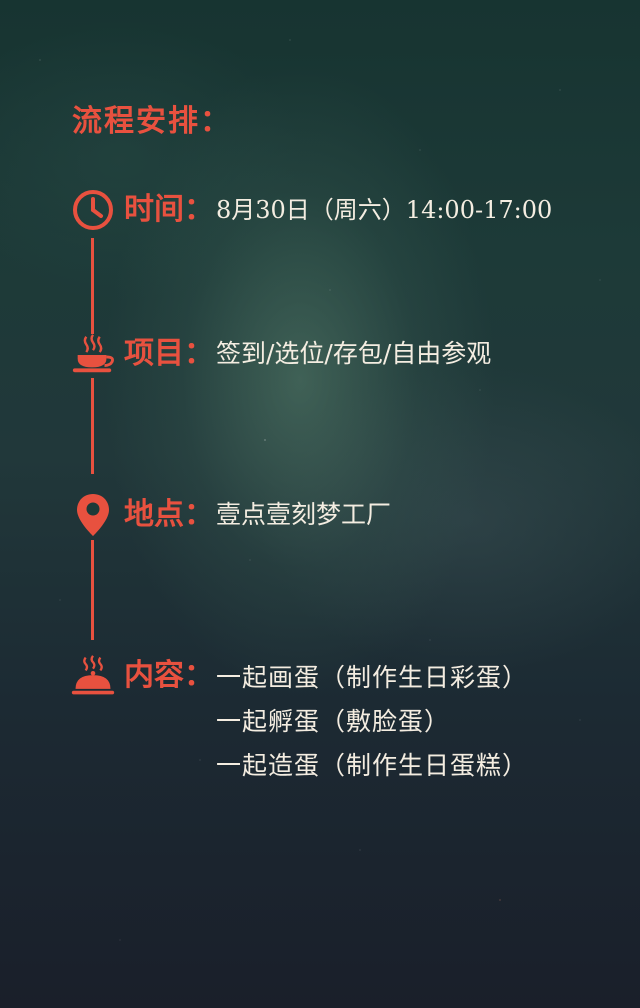  I want to click on schedule-item-project: 项目： 签到/选位/存包/自由参观, so click(280, 354).